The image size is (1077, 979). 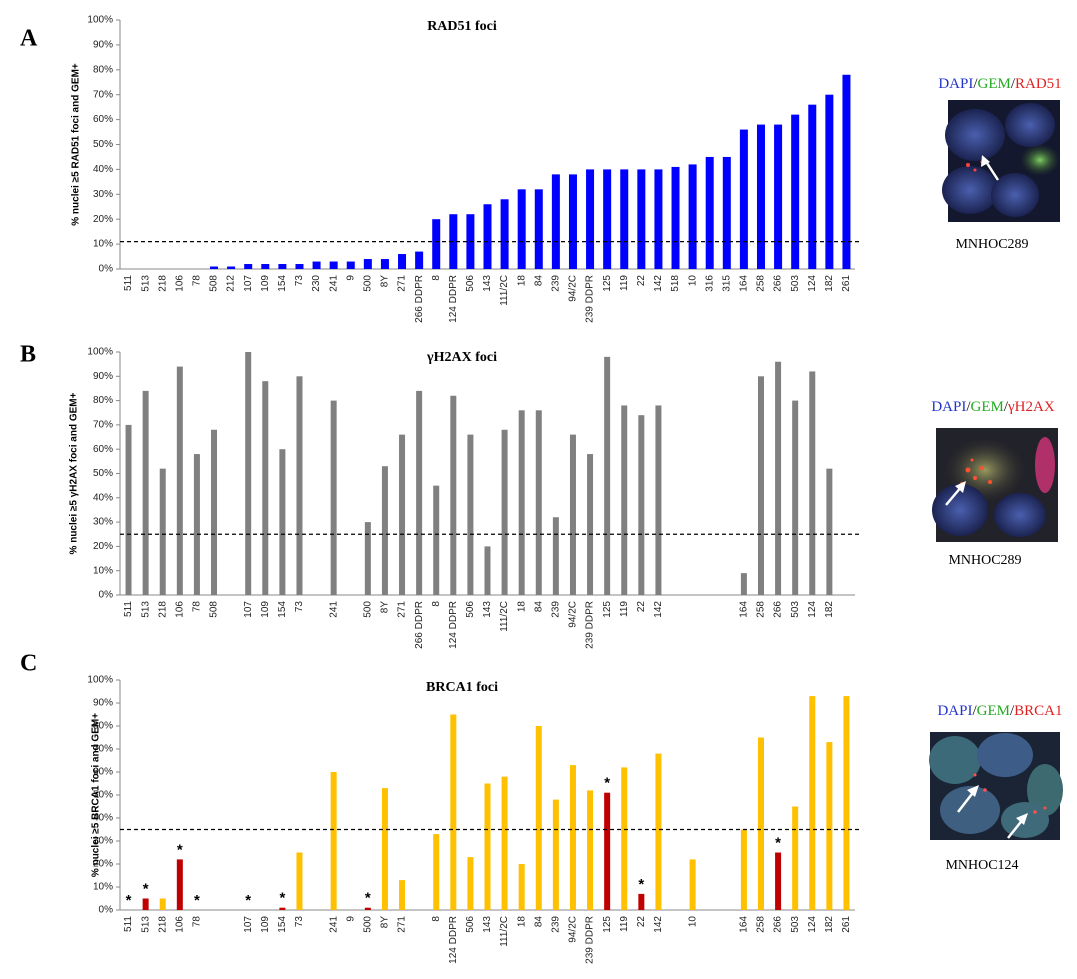 What do you see at coordinates (100, 20) in the screenshot?
I see `y-tick-label: 100%` at bounding box center [100, 20].